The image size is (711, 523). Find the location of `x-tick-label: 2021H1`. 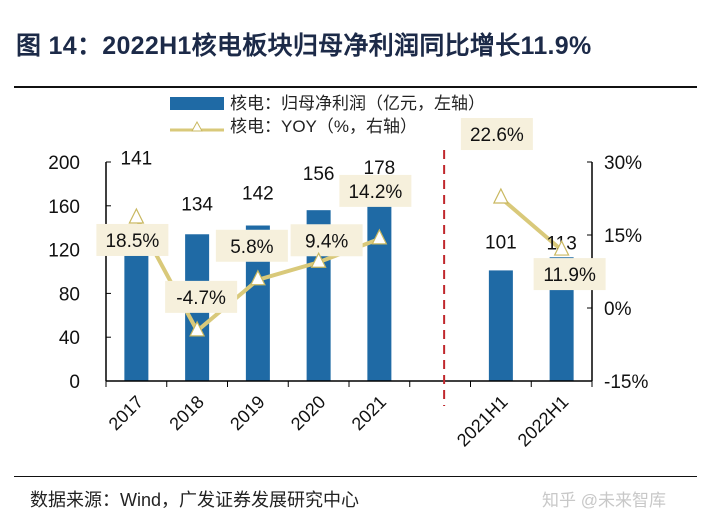

x-tick-label: 2021H1 is located at coordinates (482, 421).